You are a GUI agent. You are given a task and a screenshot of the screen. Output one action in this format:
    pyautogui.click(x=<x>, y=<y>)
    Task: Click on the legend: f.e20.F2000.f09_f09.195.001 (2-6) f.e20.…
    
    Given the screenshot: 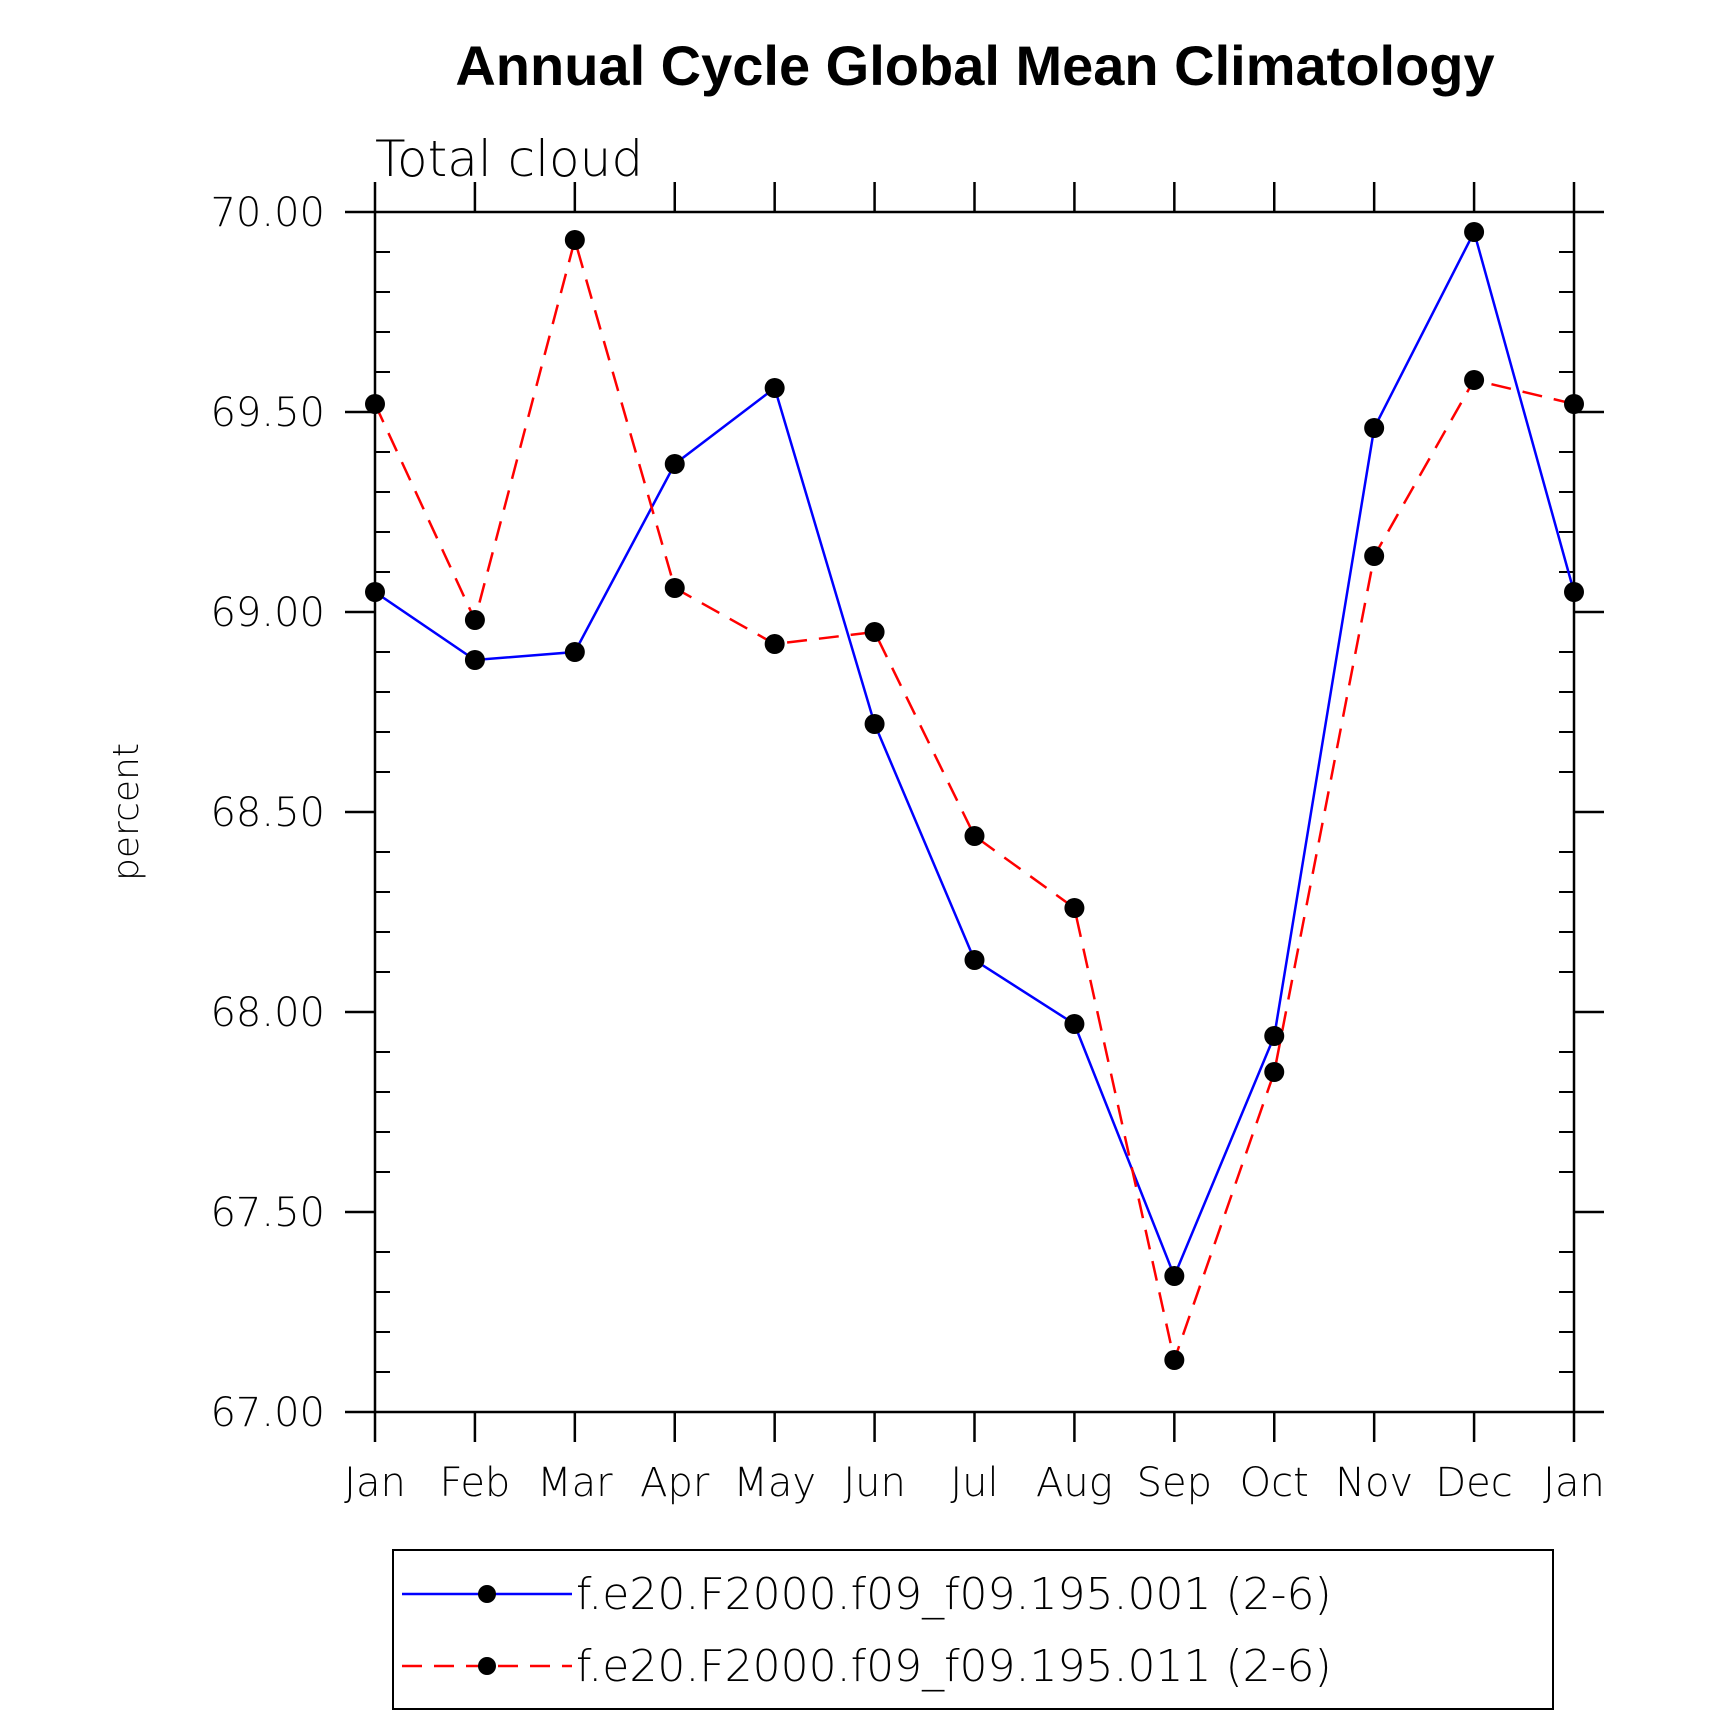 What is the action you would take?
    pyautogui.click(x=973, y=1629)
    